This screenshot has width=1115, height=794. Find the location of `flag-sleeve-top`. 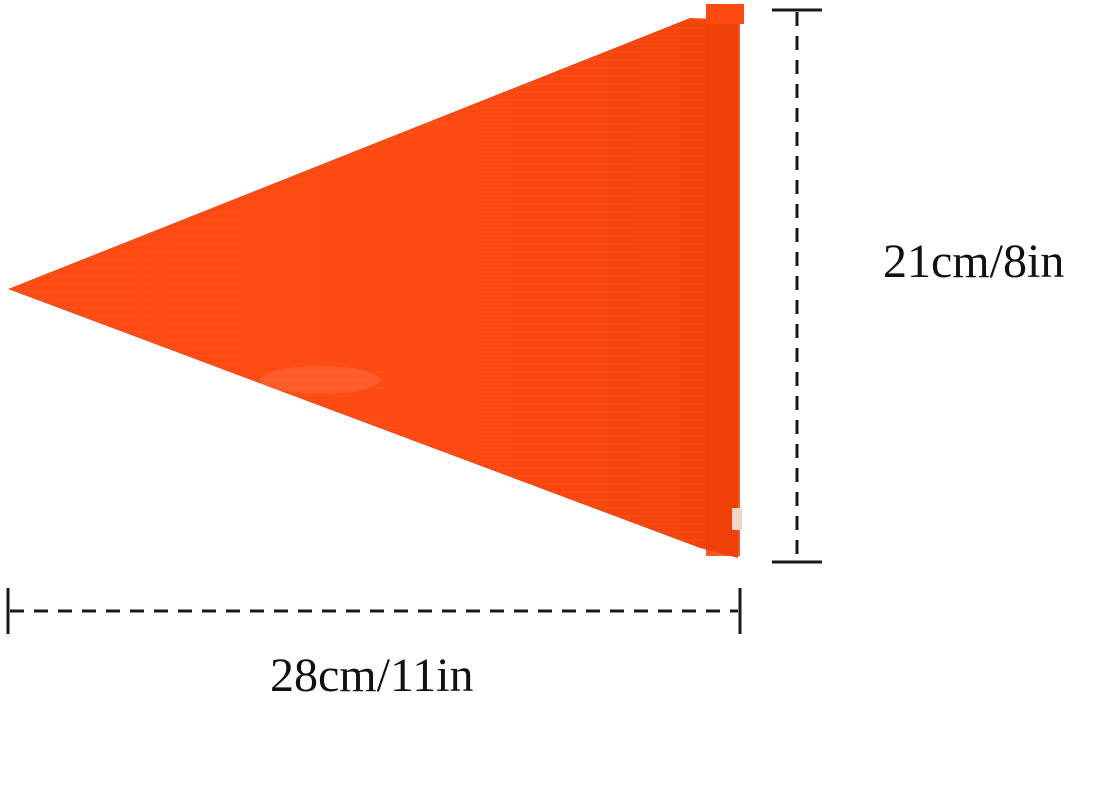

flag-sleeve-top is located at coordinates (725, 14).